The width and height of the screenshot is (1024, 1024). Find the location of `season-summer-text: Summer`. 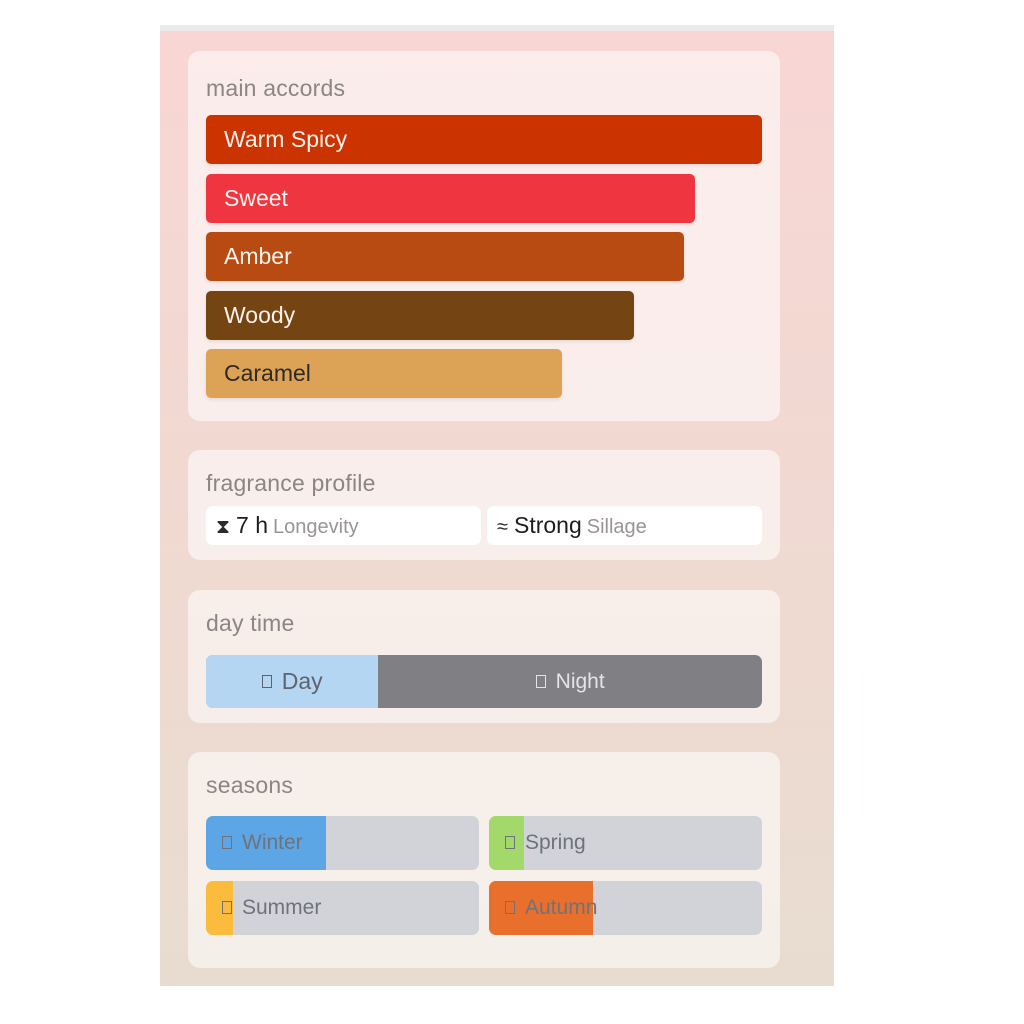

season-summer-text: Summer is located at coordinates (271, 908).